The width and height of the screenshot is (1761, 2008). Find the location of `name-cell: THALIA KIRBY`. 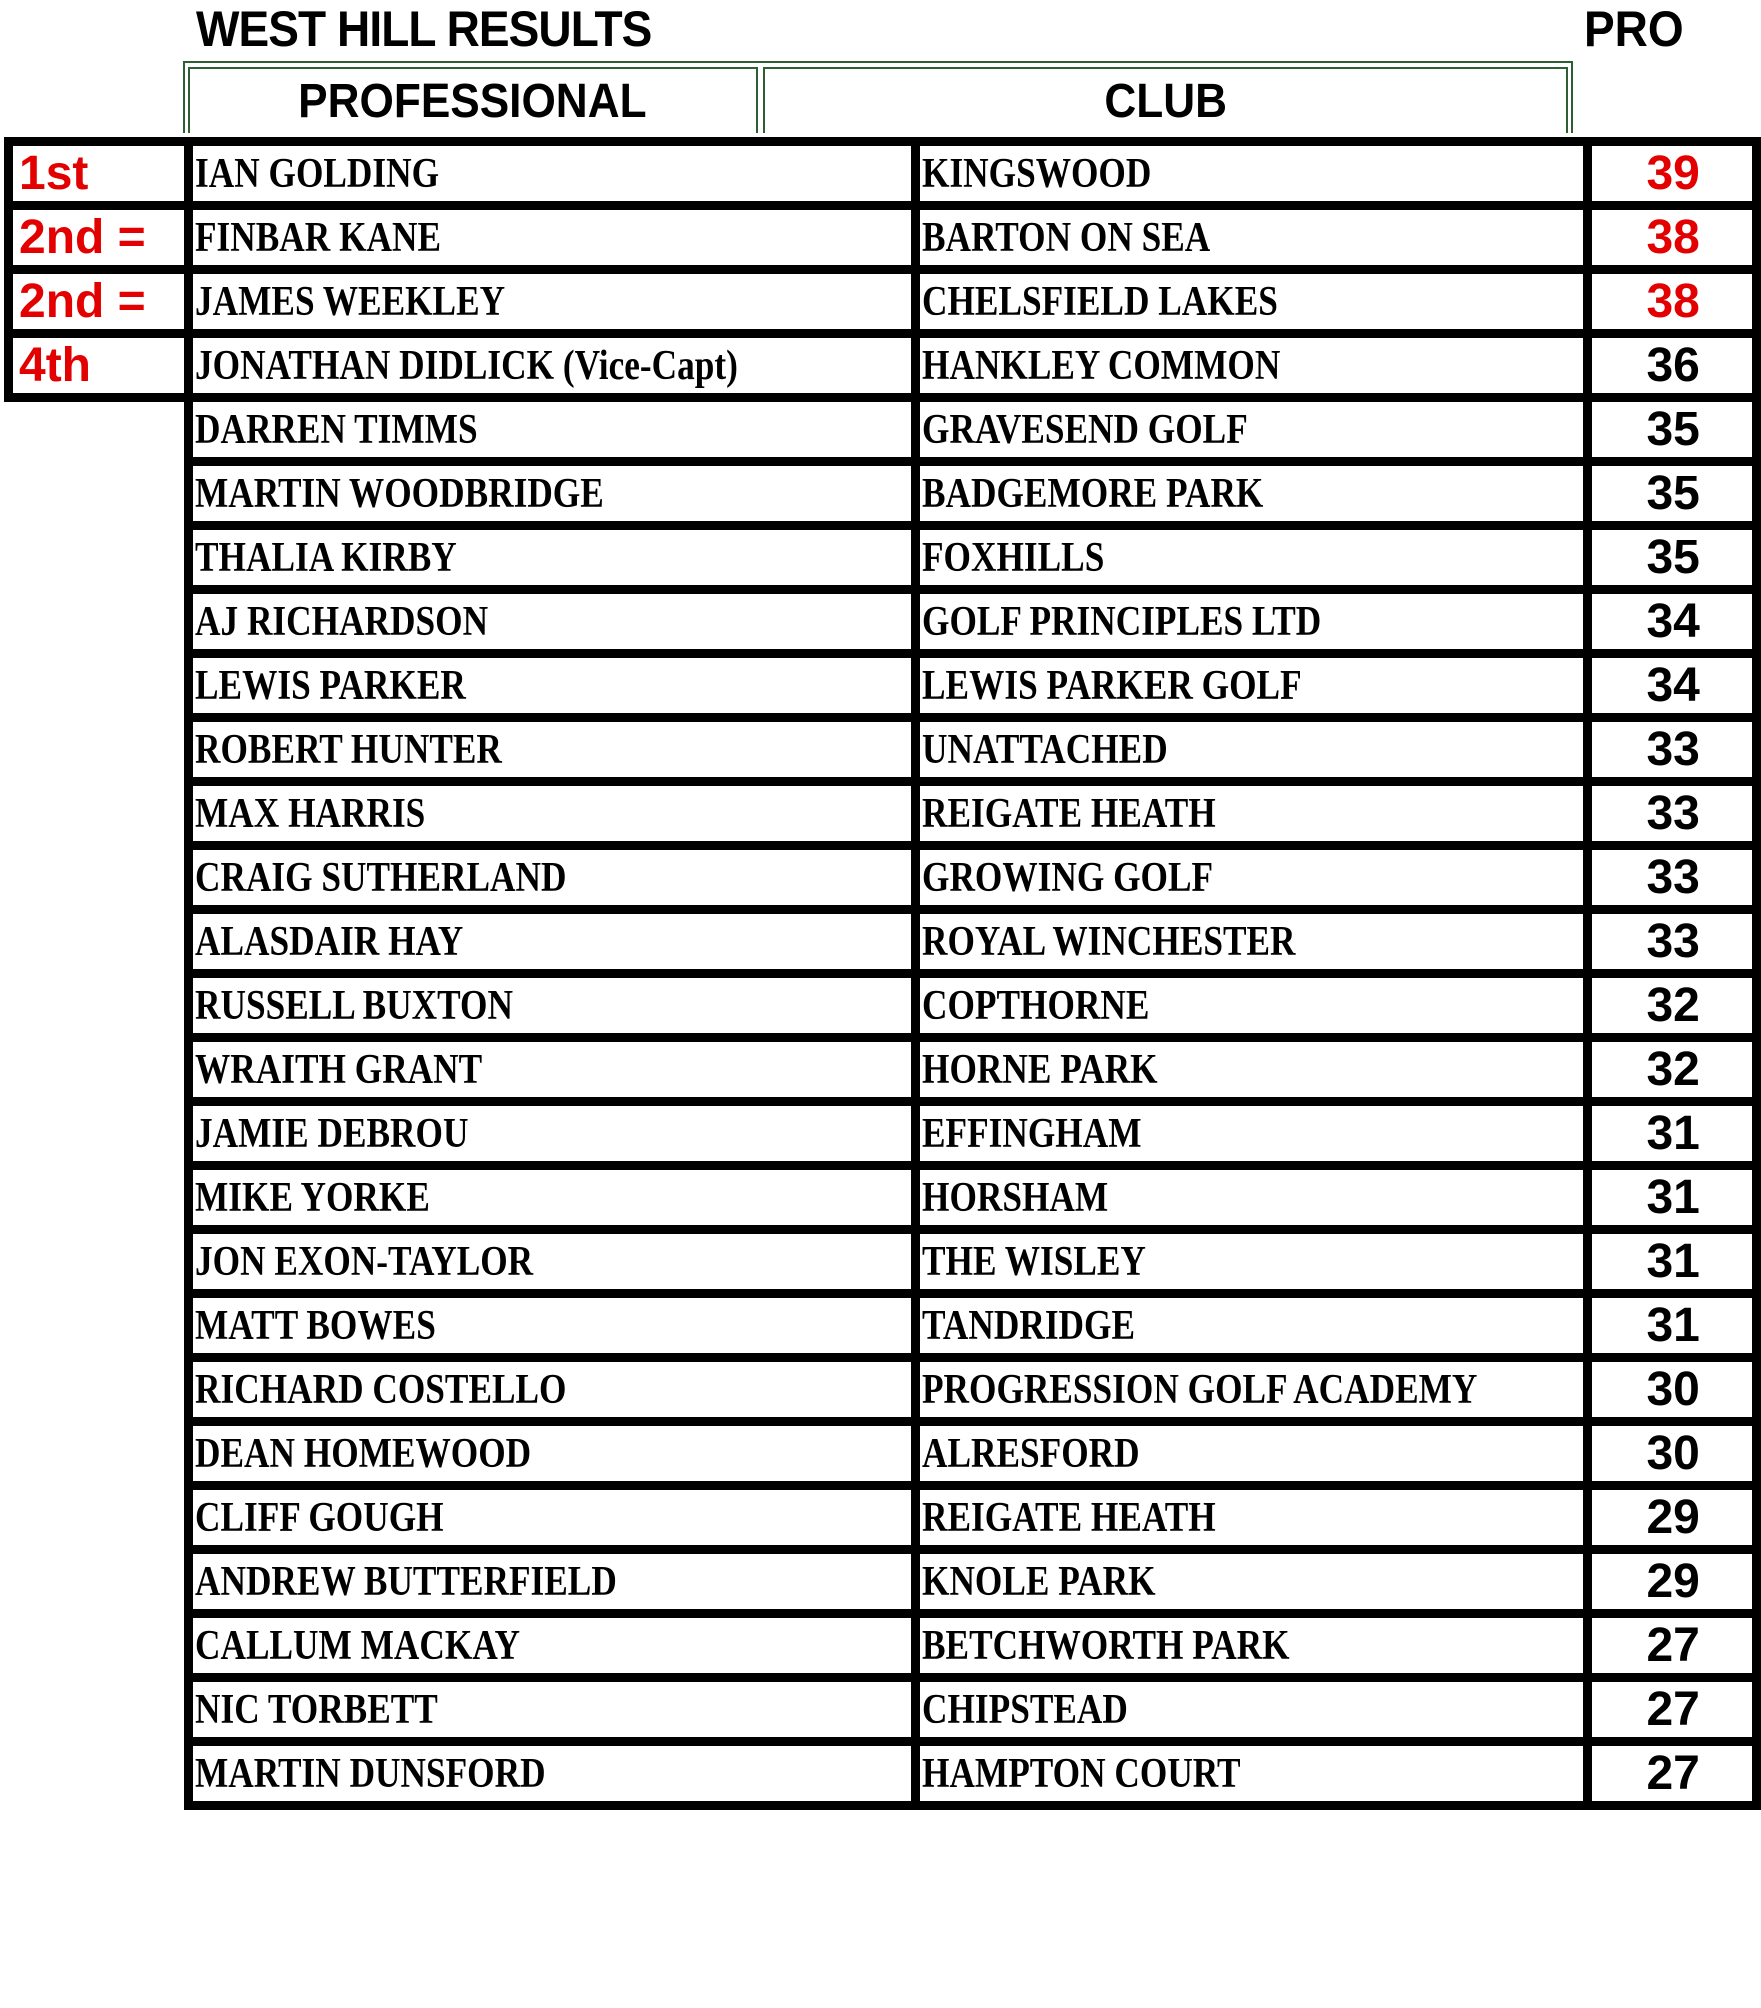

name-cell: THALIA KIRBY is located at coordinates (552, 557).